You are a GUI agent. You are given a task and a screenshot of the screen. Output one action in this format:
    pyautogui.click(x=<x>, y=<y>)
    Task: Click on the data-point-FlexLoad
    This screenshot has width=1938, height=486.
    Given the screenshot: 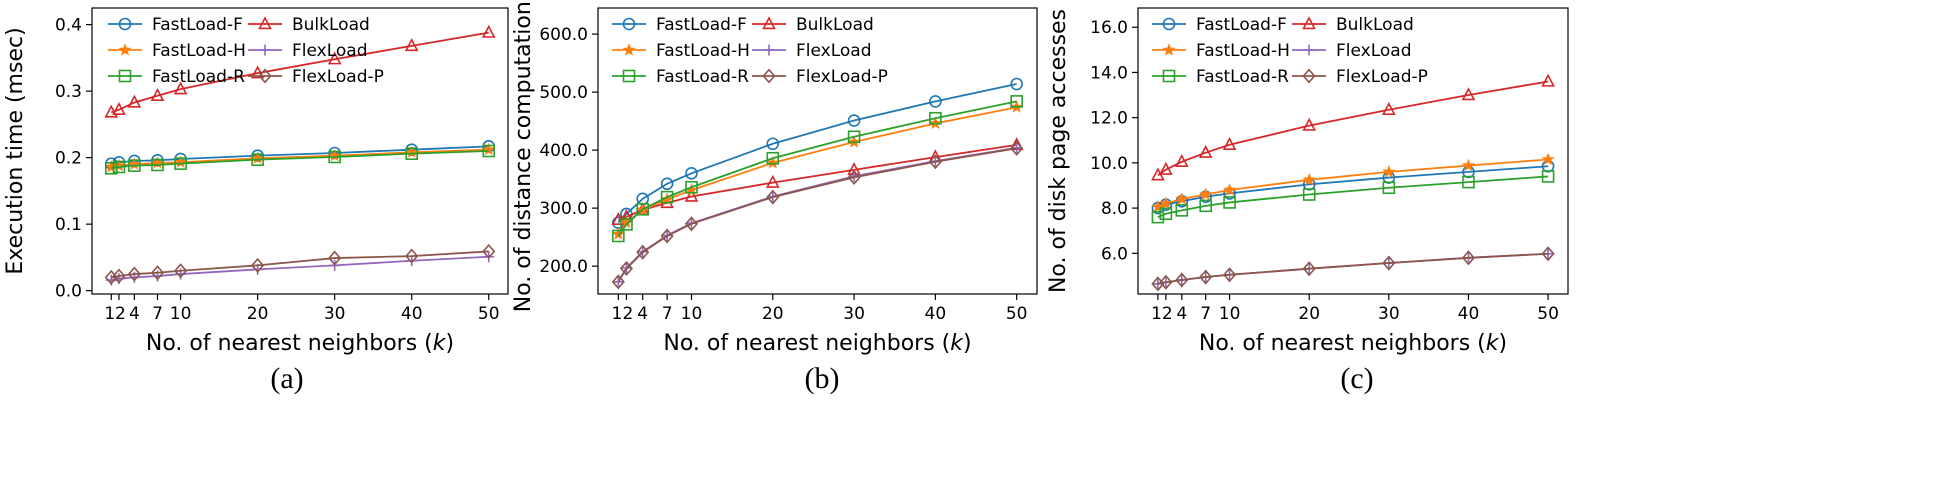 What is the action you would take?
    pyautogui.click(x=412, y=261)
    